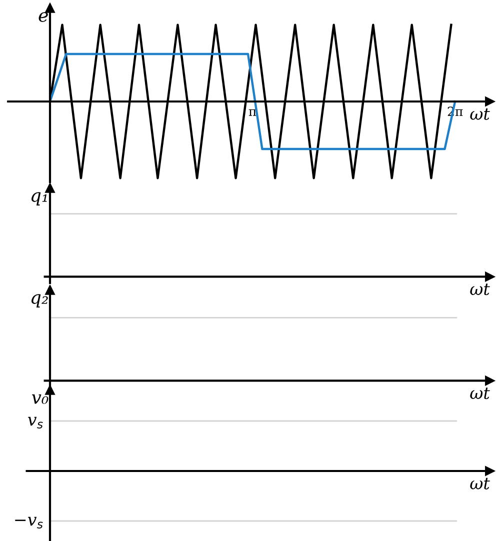 The height and width of the screenshot is (541, 499). Describe the element at coordinates (40, 301) in the screenshot. I see `text: q₂` at that location.